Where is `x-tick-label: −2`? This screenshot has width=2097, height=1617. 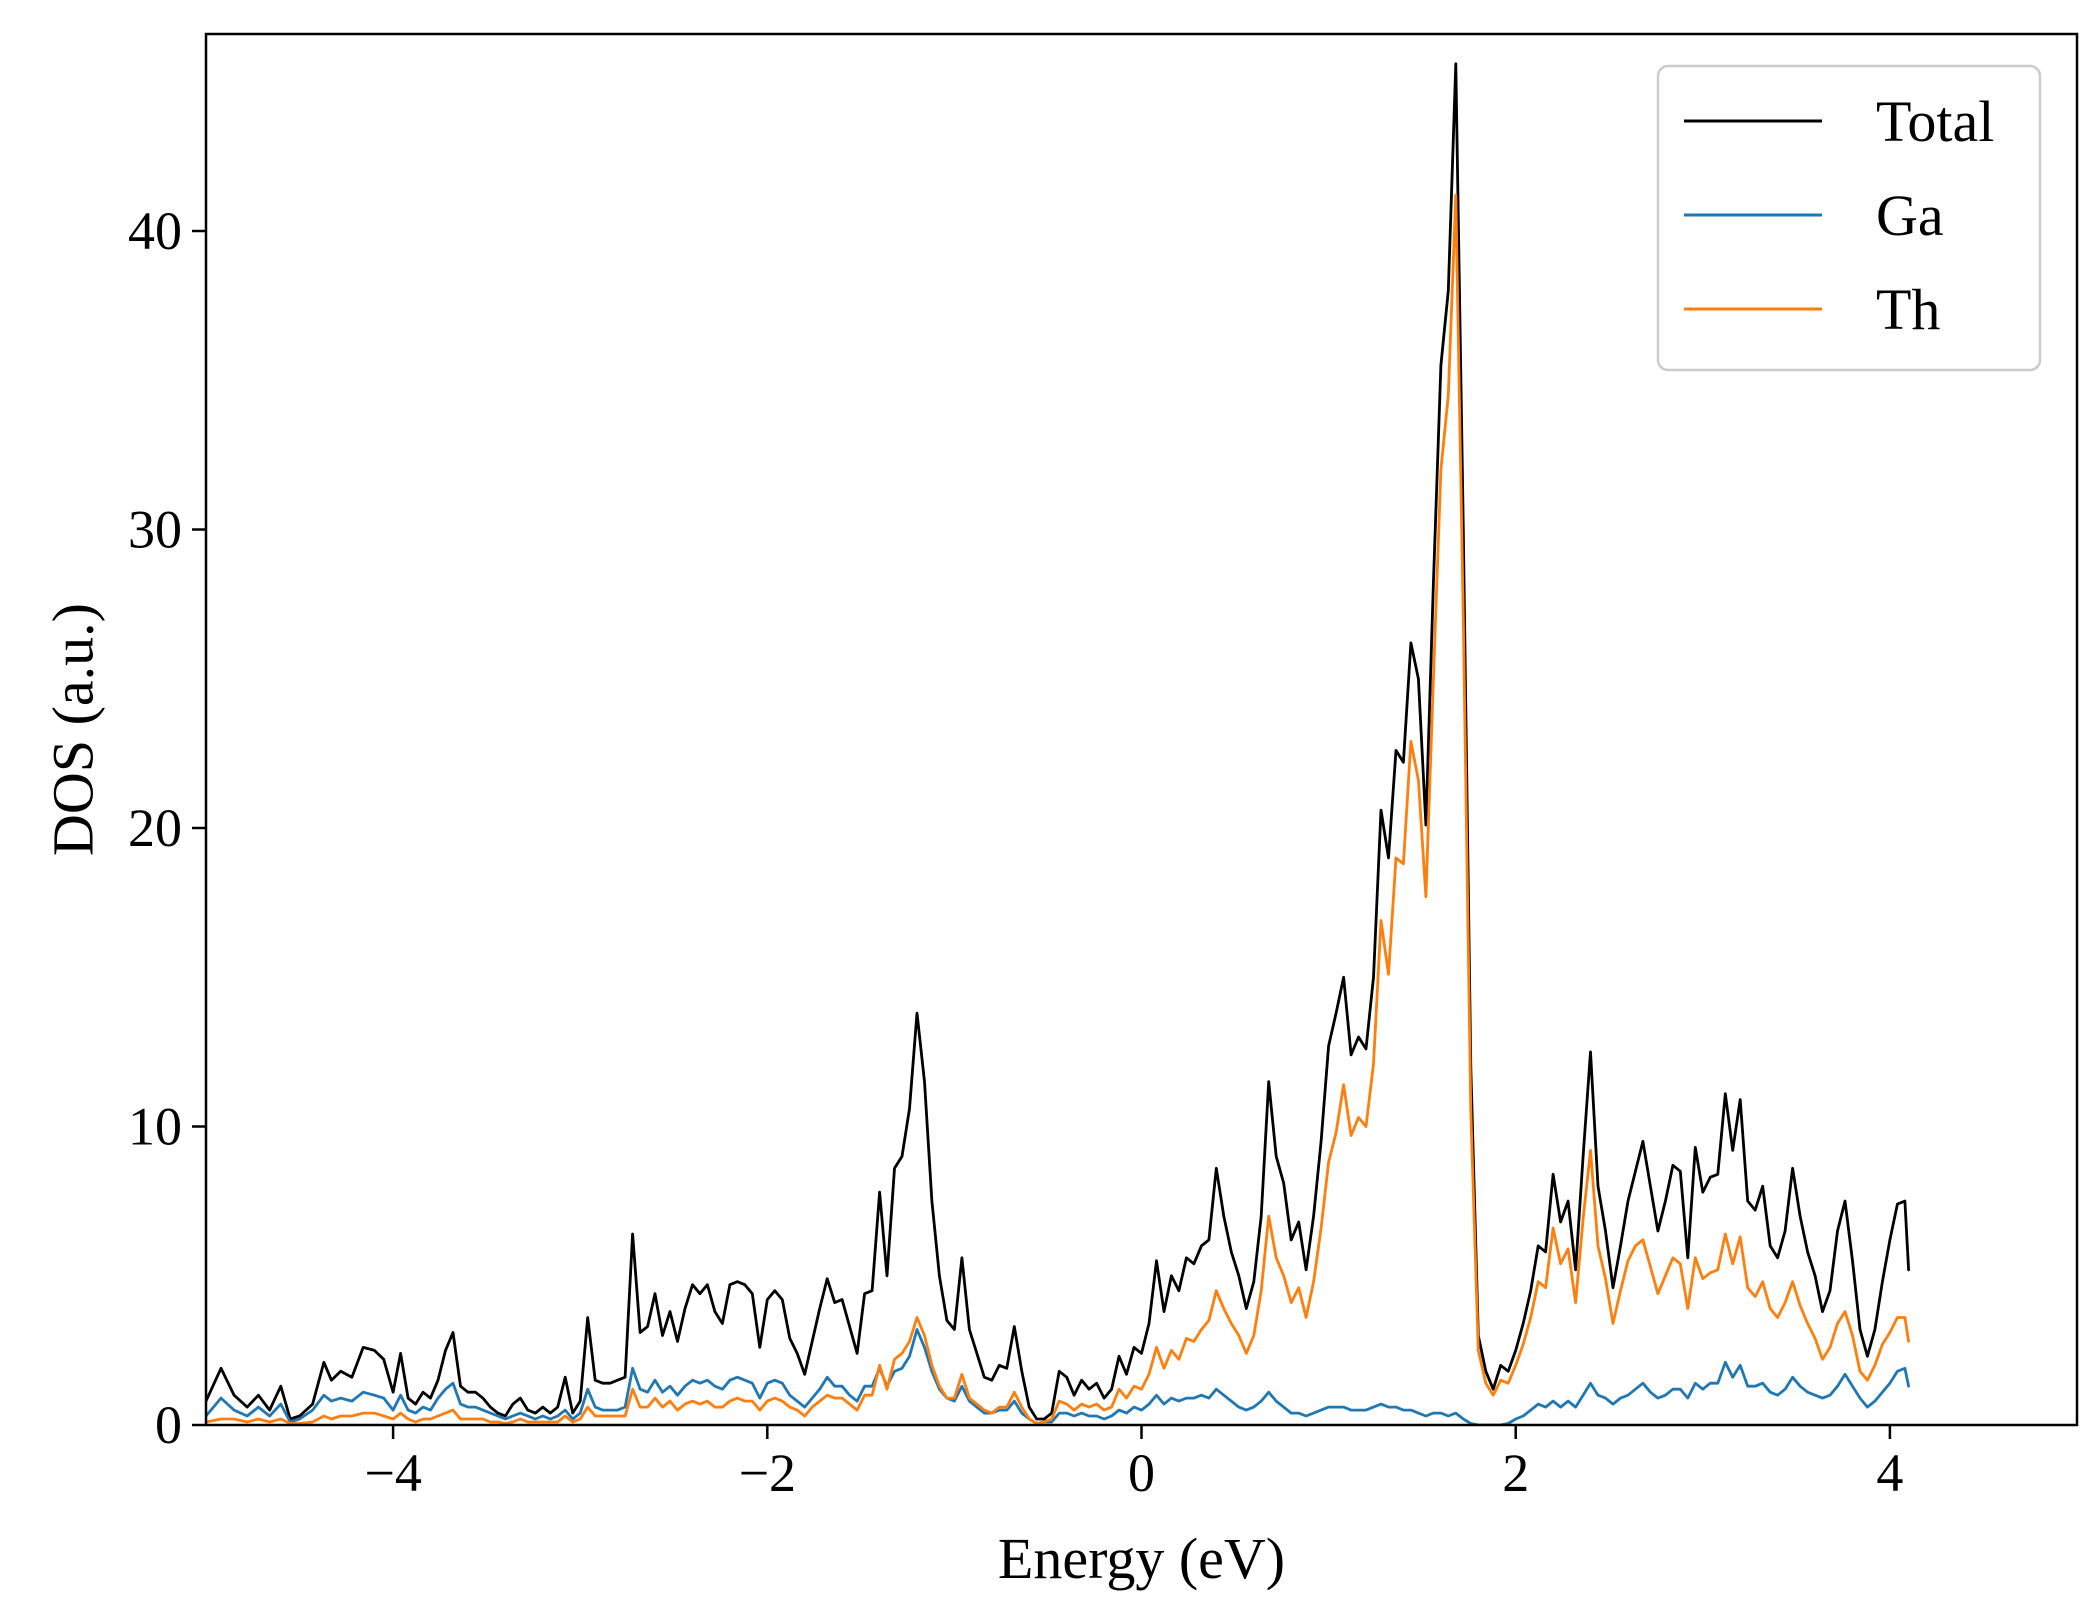 x-tick-label: −2 is located at coordinates (767, 1473).